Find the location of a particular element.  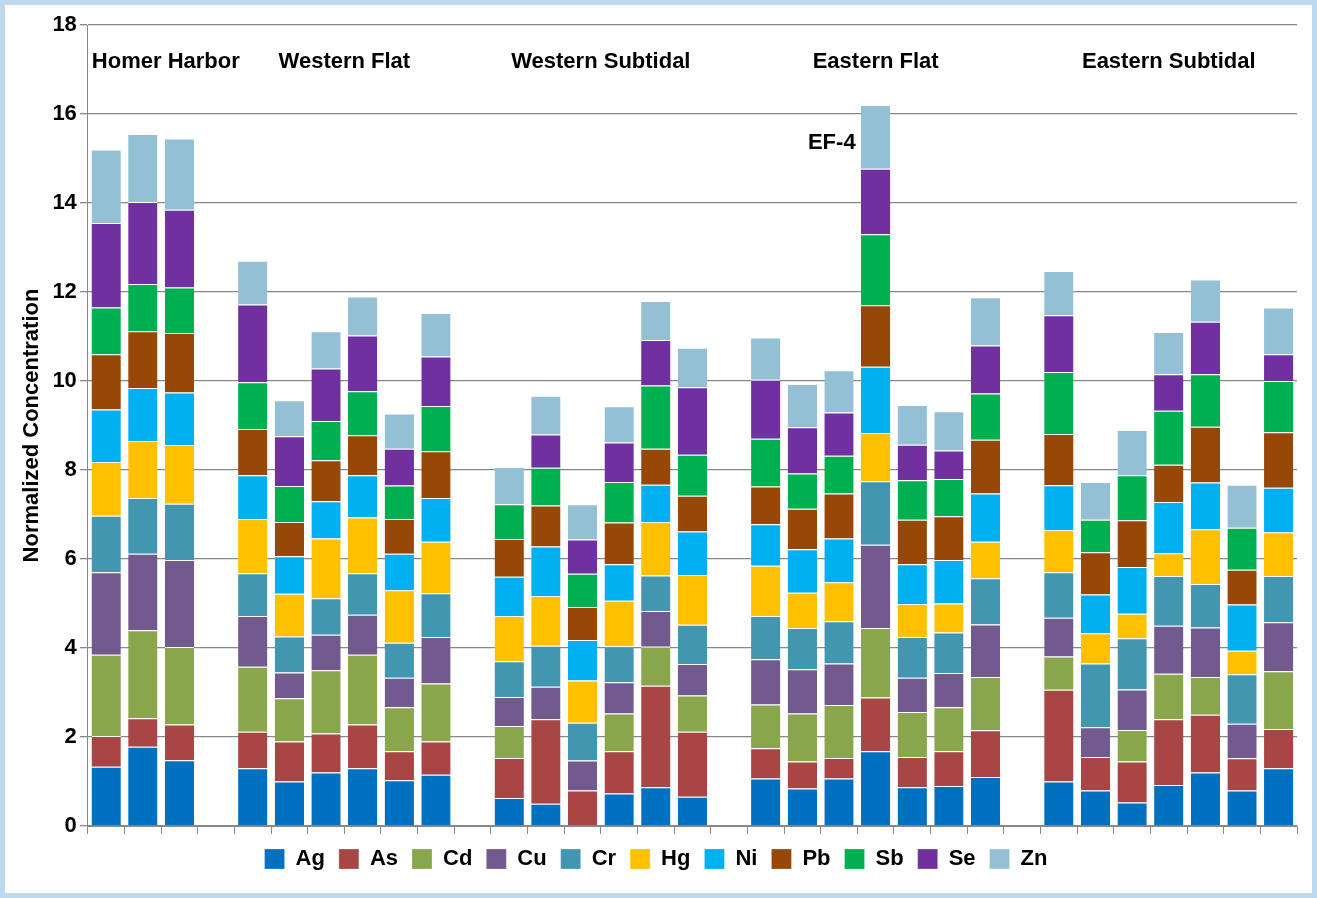

annotation: Western Flat is located at coordinates (344, 61).